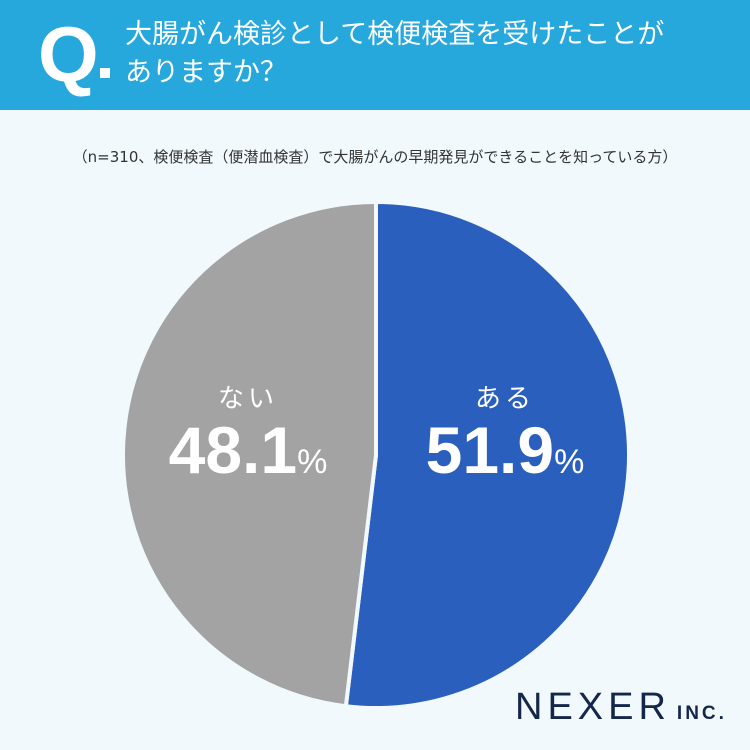 This screenshot has width=750, height=750. I want to click on question-line-1: 大腸がん検診として検便検査を受けたことが, so click(395, 34).